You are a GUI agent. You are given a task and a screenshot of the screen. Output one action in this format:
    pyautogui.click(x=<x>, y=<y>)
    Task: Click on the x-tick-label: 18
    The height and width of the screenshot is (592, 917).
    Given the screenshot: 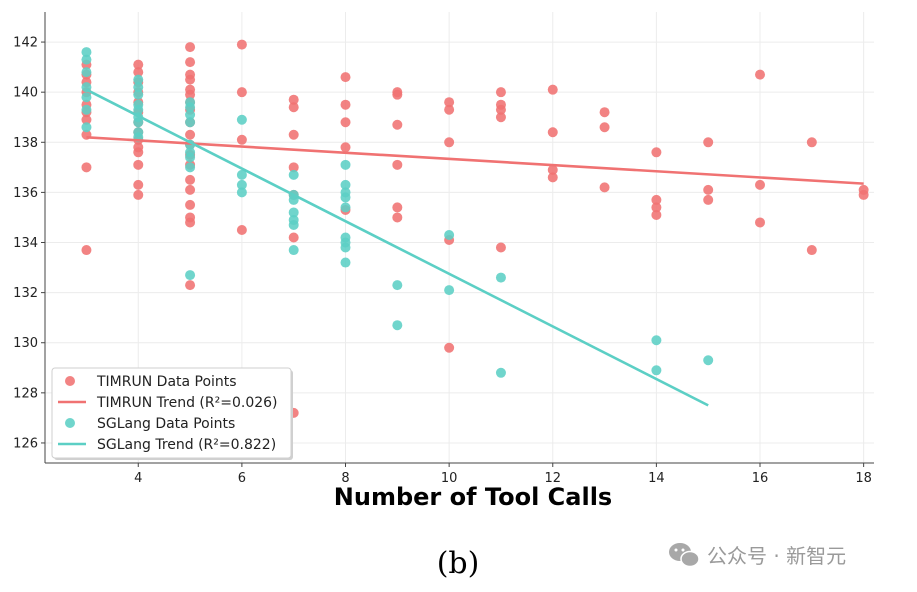 What is the action you would take?
    pyautogui.click(x=863, y=478)
    